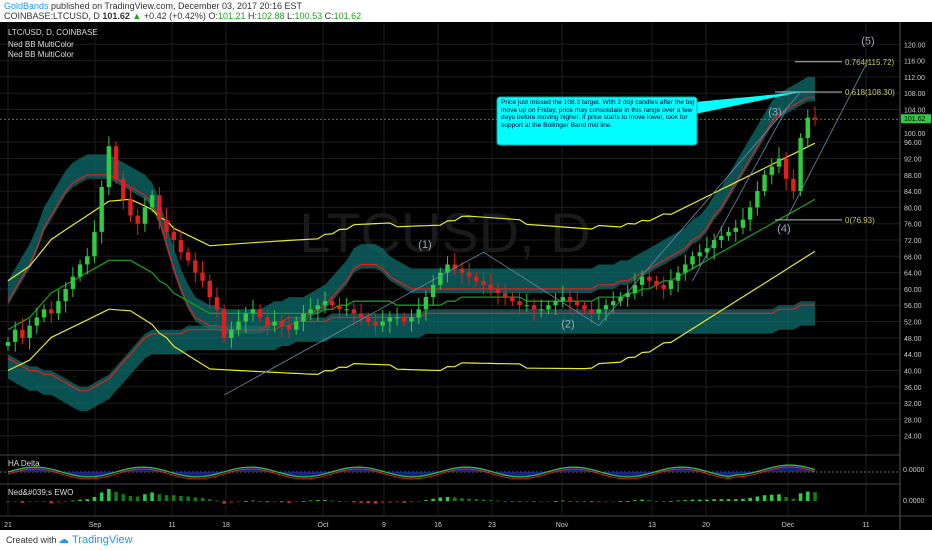  Describe the element at coordinates (31, 540) in the screenshot. I see `created-with-text: Created with` at that location.